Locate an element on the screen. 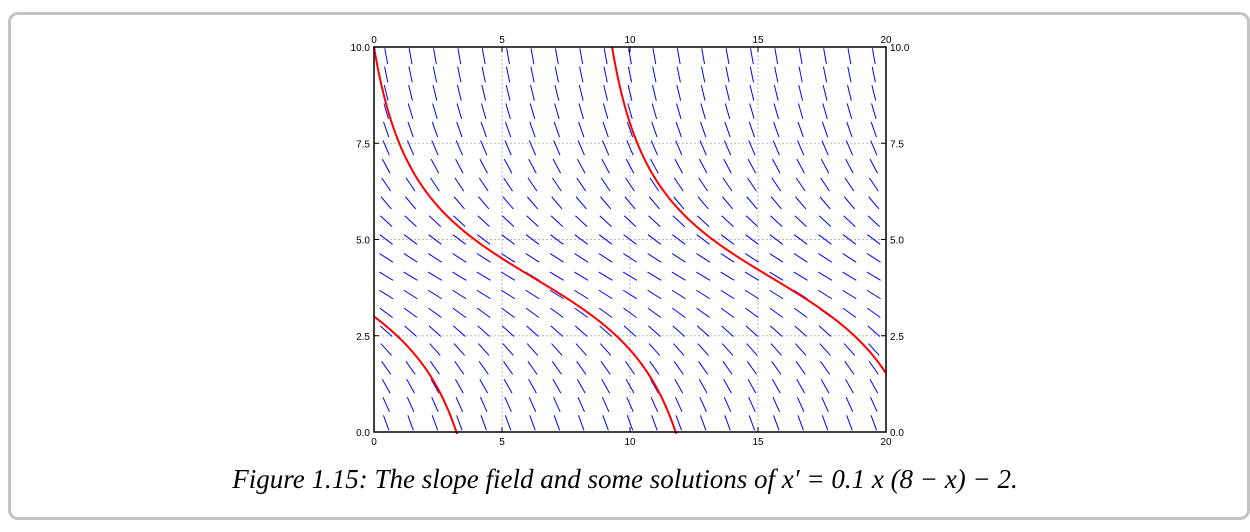 The width and height of the screenshot is (1250, 532). y-tick-label-right: 5.0 is located at coordinates (897, 241).